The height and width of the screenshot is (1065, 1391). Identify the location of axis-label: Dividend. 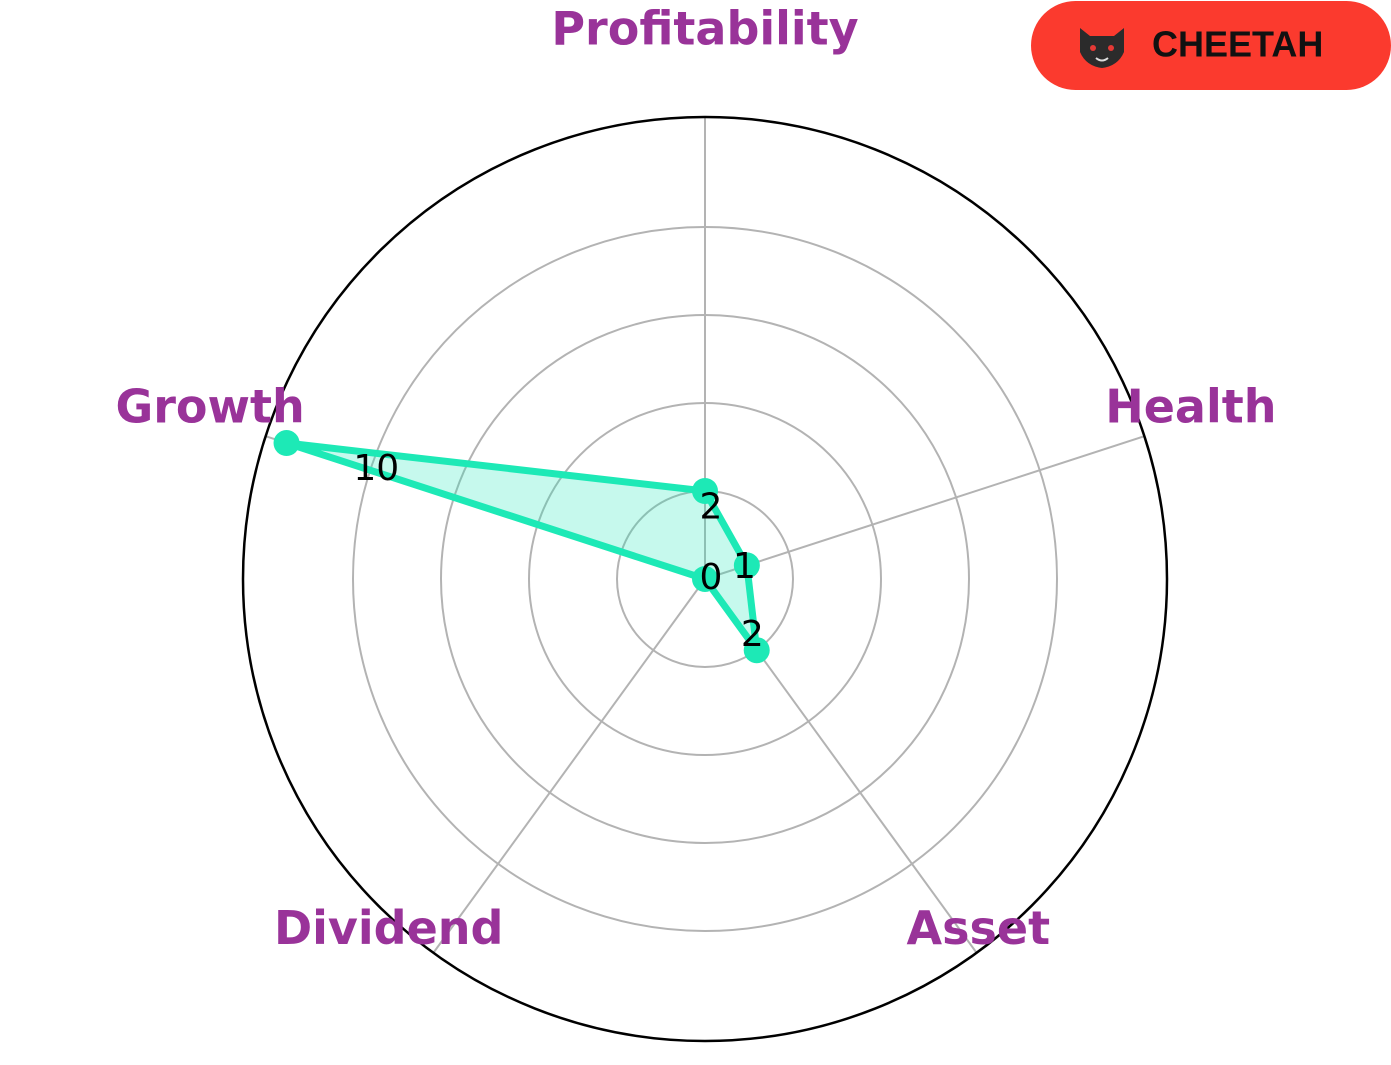
(389, 928).